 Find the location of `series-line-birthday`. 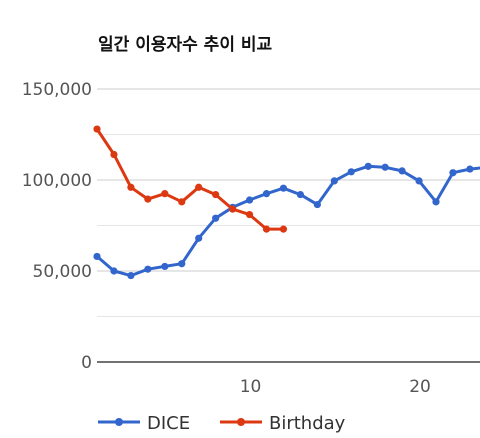

series-line-birthday is located at coordinates (189, 179).